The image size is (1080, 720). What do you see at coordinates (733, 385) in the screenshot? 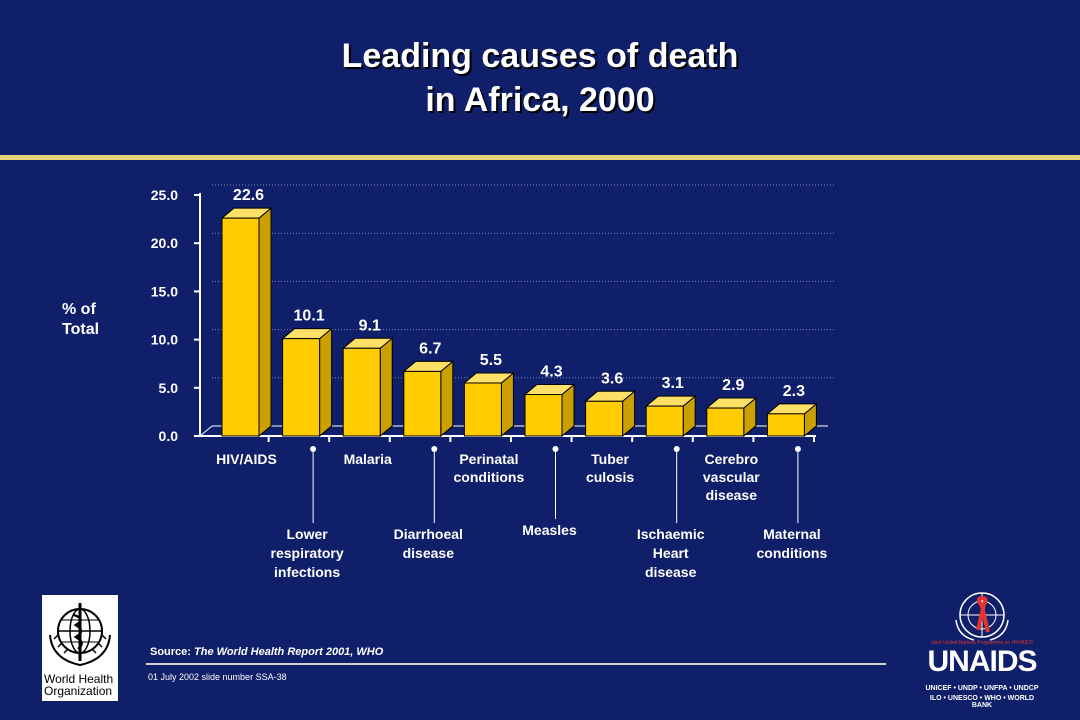
I see `data-label: 2.9` at bounding box center [733, 385].